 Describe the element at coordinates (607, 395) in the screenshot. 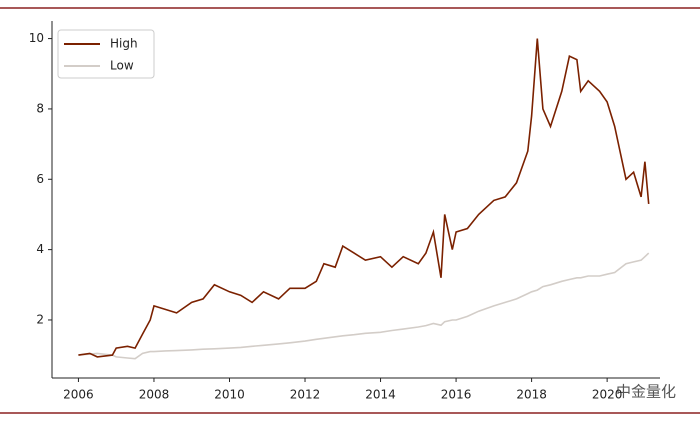

I see `x-tick-label: 2020` at that location.